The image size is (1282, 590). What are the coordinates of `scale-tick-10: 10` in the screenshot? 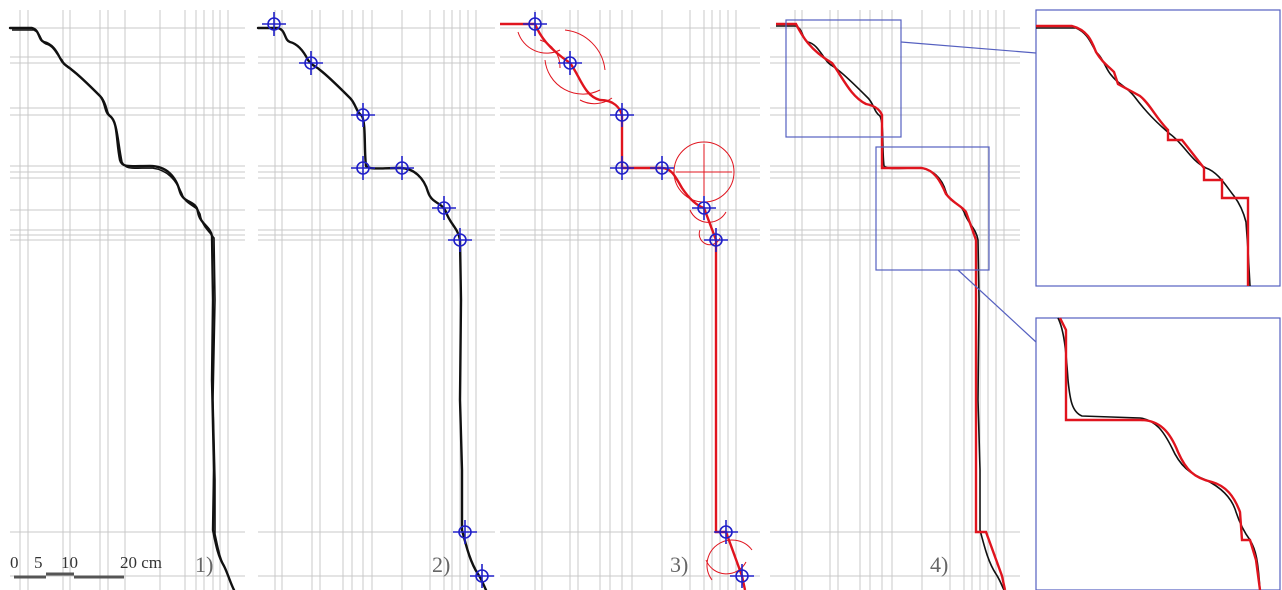 It's located at (69, 562).